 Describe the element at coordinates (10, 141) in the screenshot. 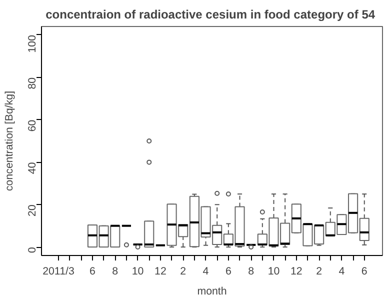

I see `y-axis-title: concentration [Bq/kg]` at that location.